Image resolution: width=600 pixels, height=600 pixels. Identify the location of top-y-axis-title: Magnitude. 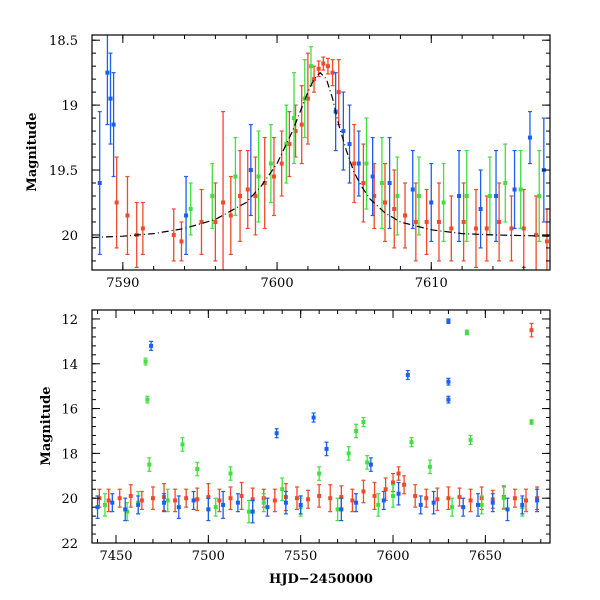
(32, 151).